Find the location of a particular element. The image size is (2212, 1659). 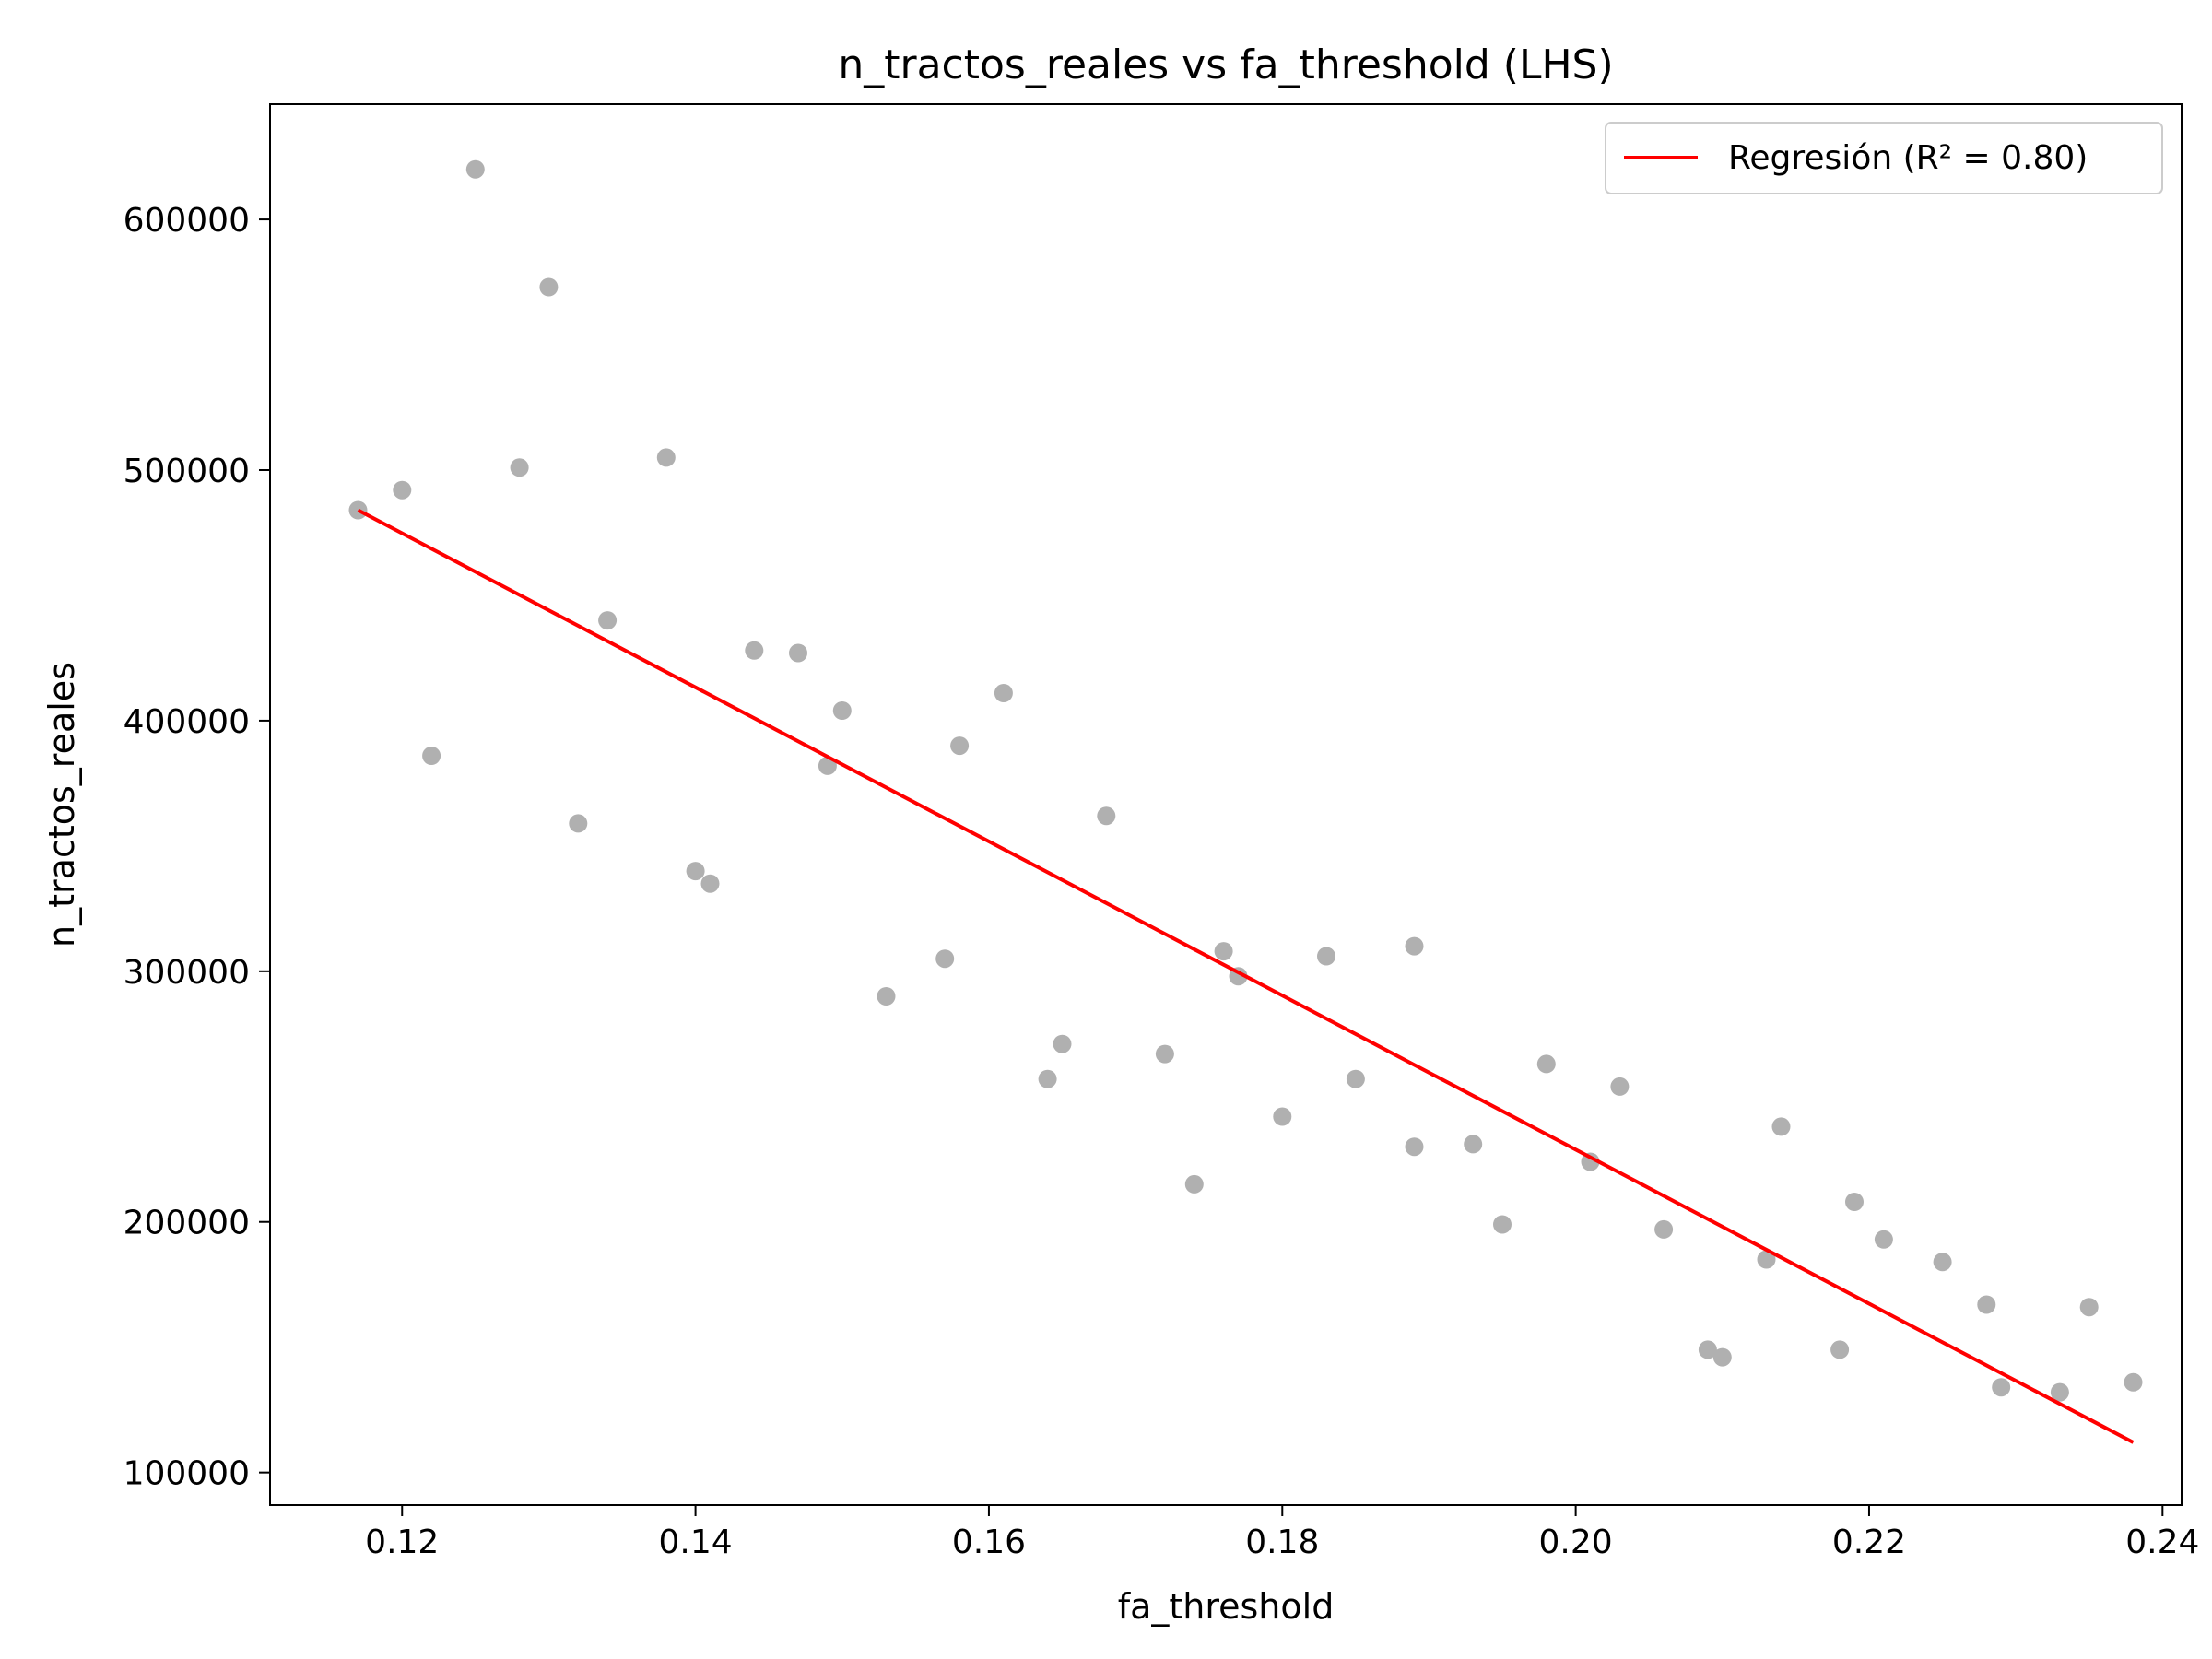

x-axis-label: fa_threshold is located at coordinates (1226, 1606).